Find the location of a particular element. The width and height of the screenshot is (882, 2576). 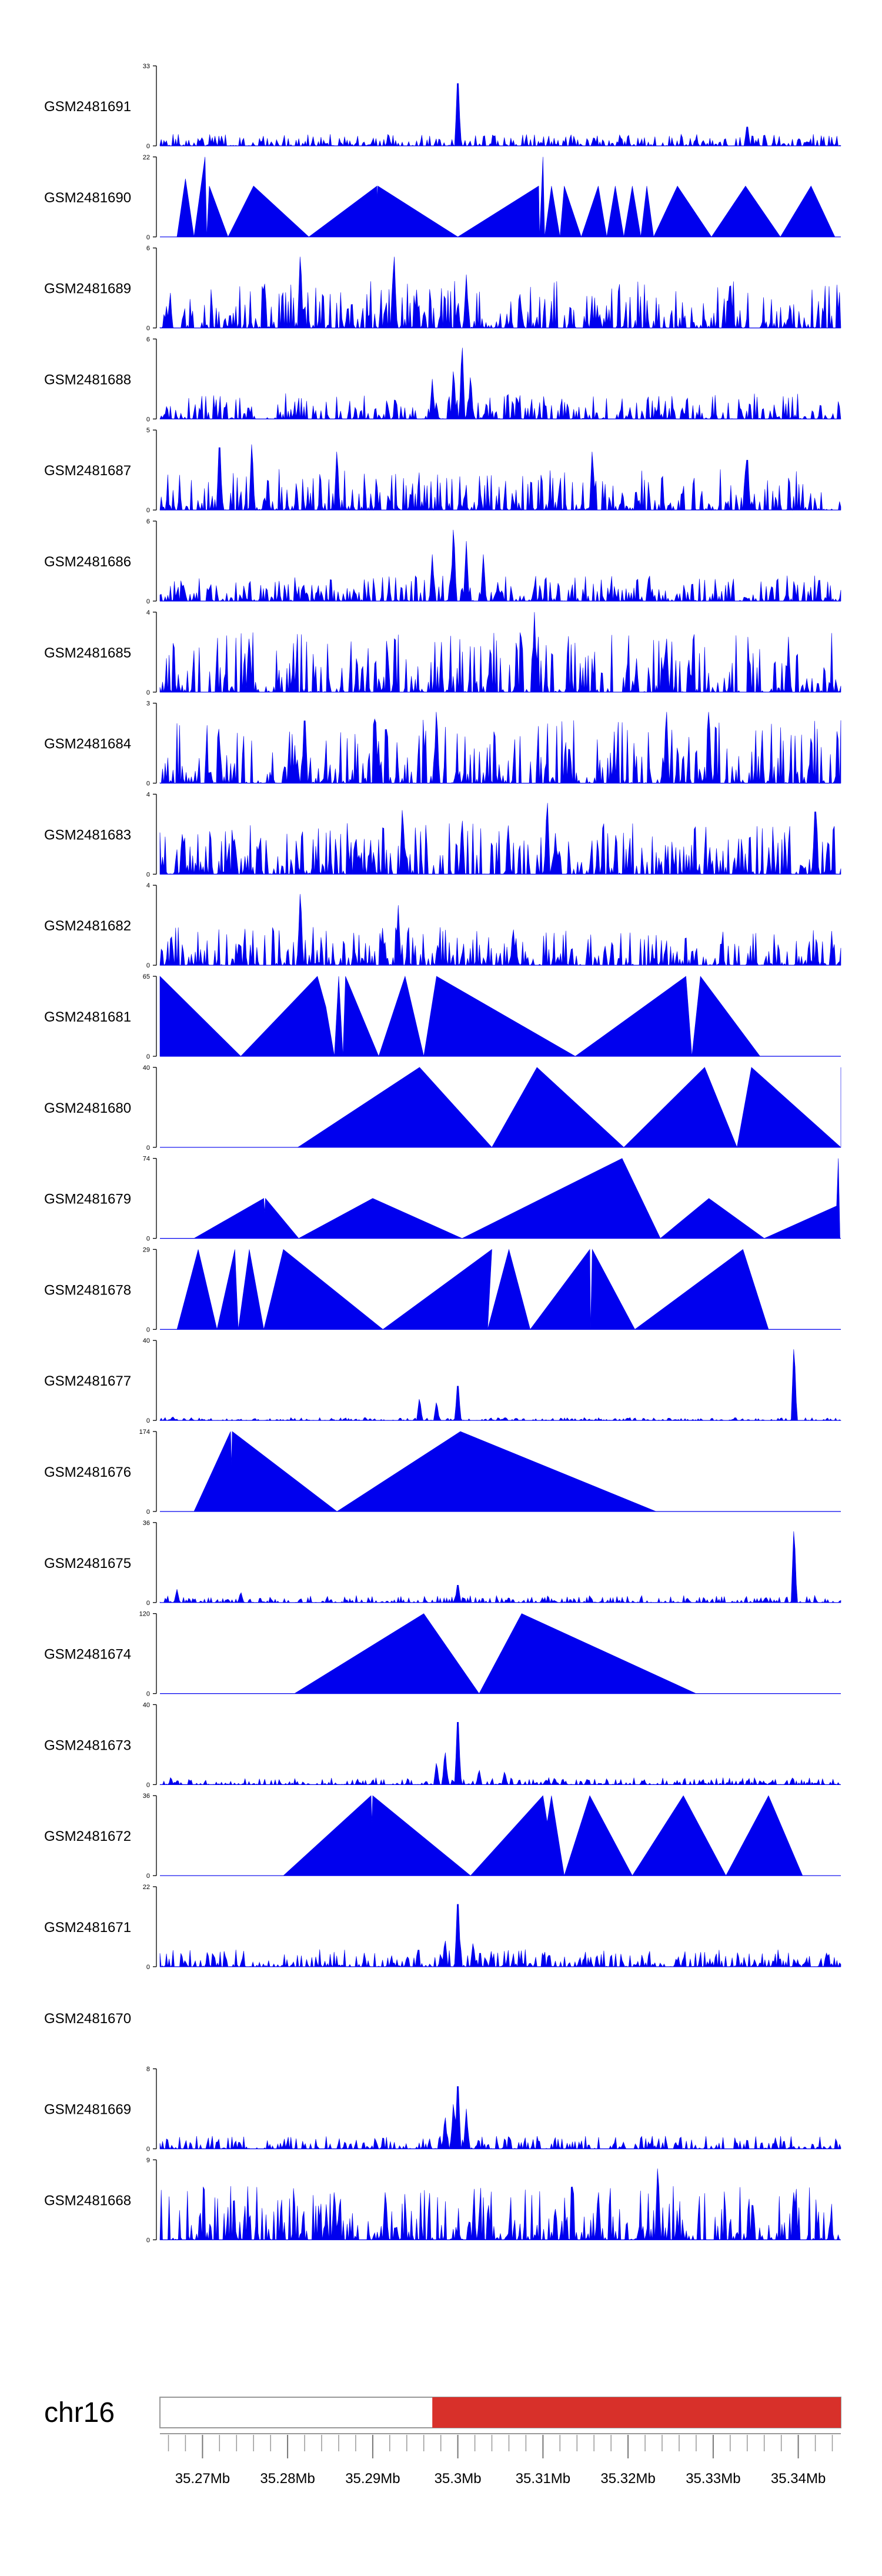

y-max-label: 74 is located at coordinates (146, 1159).